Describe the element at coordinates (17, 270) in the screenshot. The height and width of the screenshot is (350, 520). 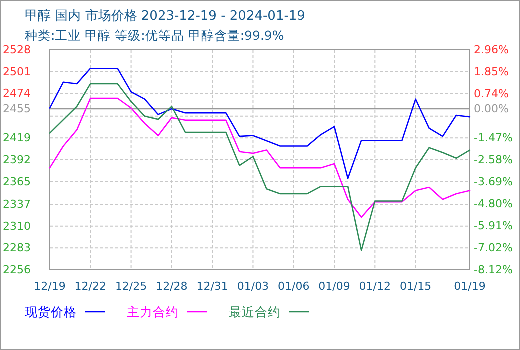
I see `y-tick-label: 2256` at that location.